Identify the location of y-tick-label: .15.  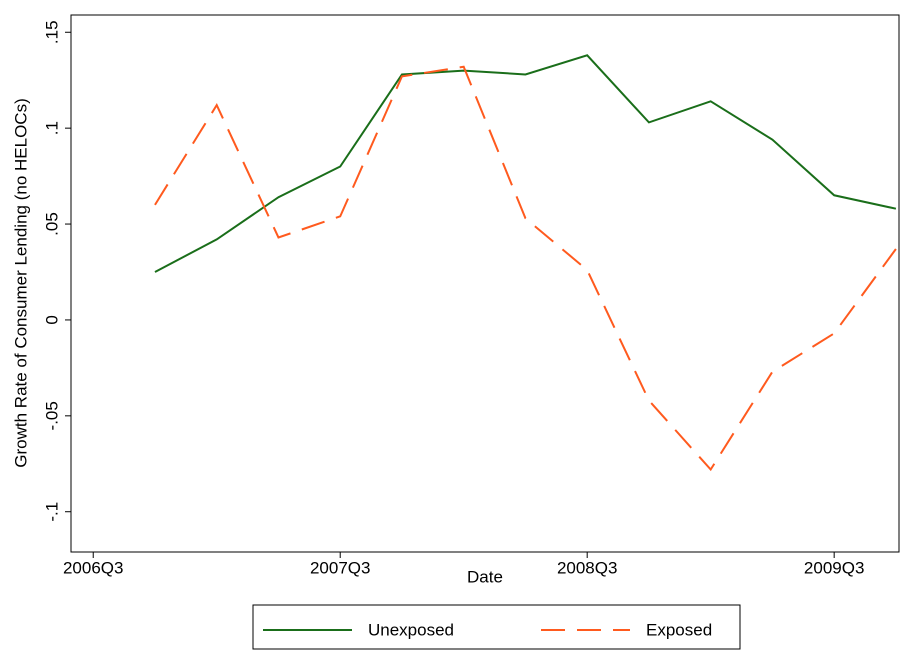
(51, 32).